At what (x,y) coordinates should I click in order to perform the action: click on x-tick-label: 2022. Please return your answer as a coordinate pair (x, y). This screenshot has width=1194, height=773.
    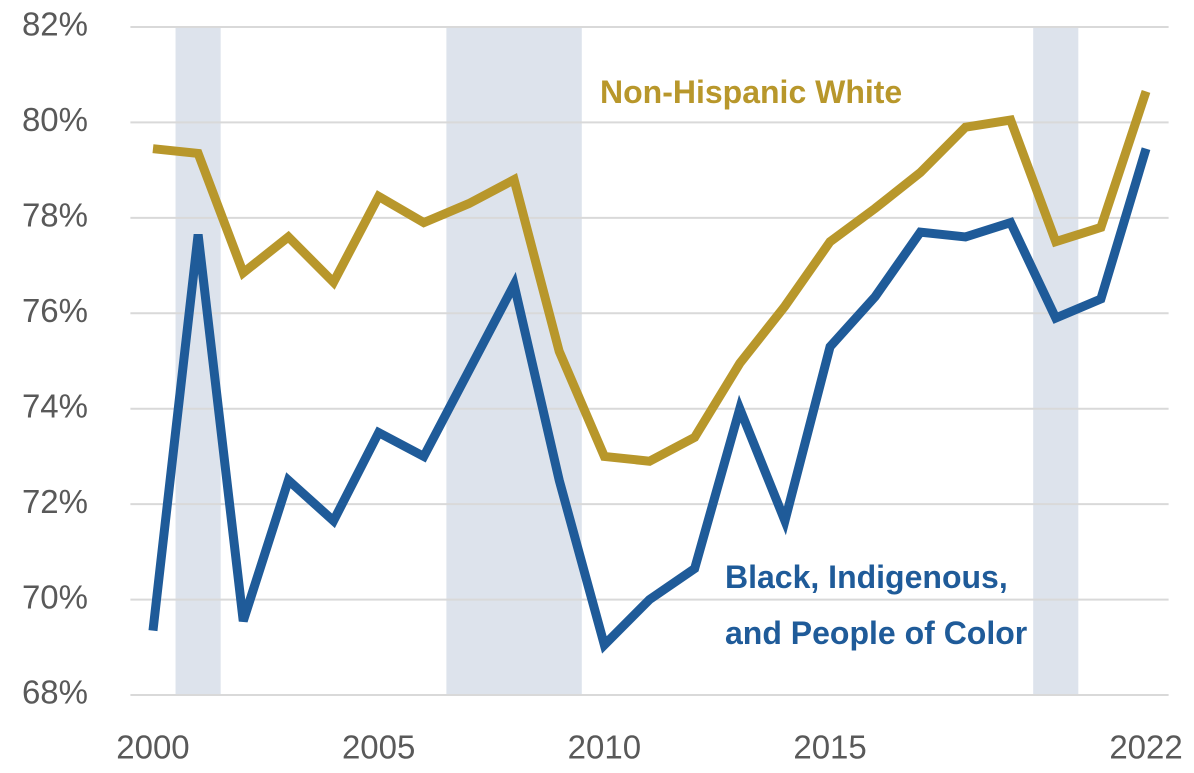
    Looking at the image, I should click on (1145, 747).